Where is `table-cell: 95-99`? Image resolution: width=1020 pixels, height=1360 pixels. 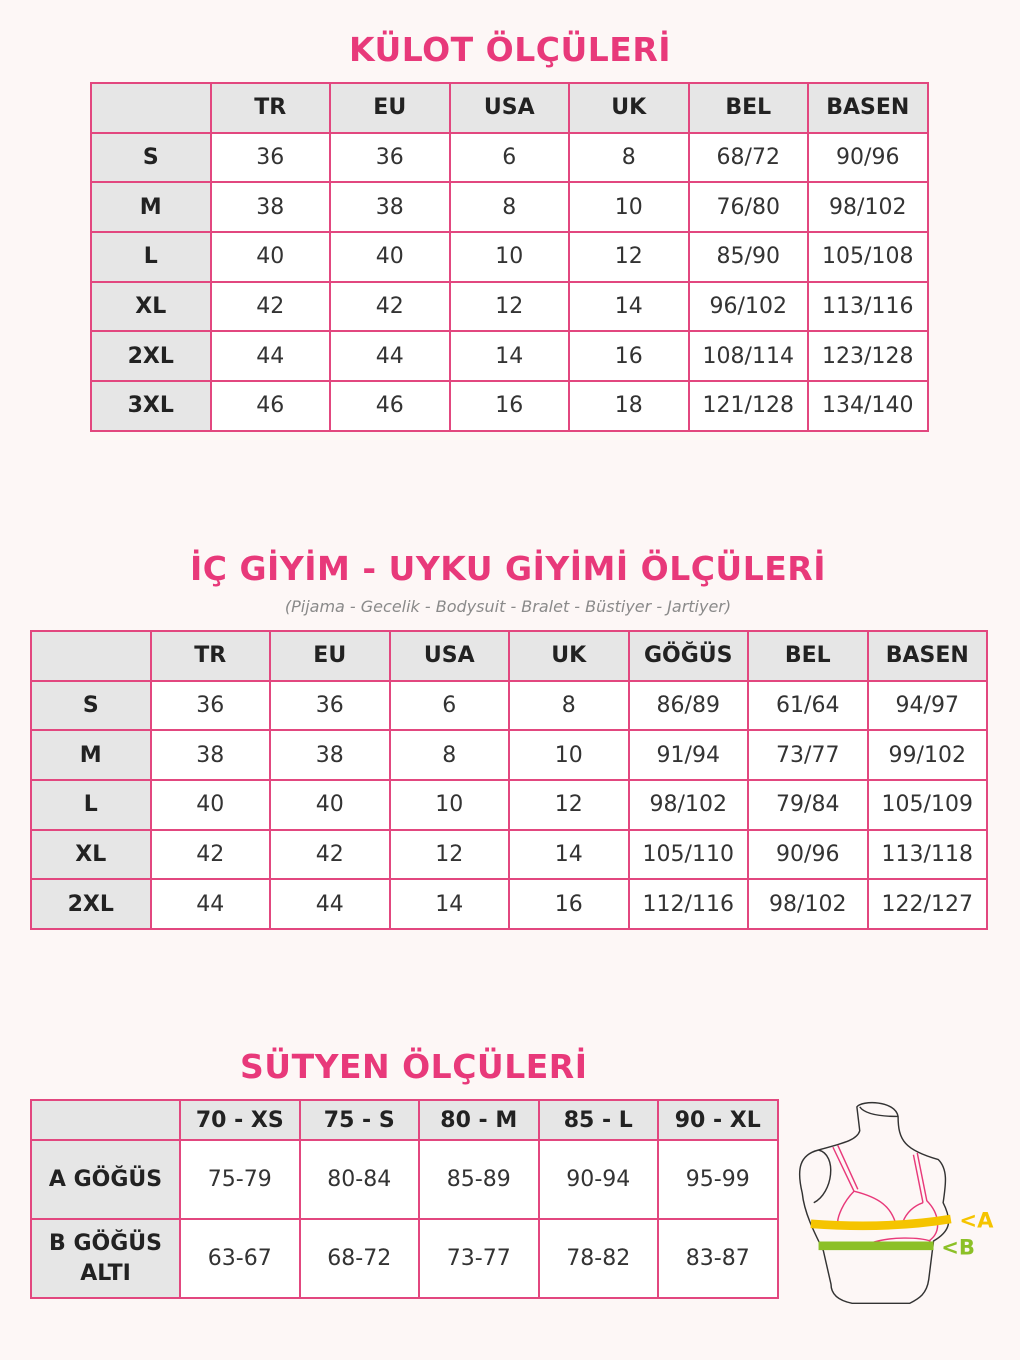 table-cell: 95-99 is located at coordinates (718, 1179).